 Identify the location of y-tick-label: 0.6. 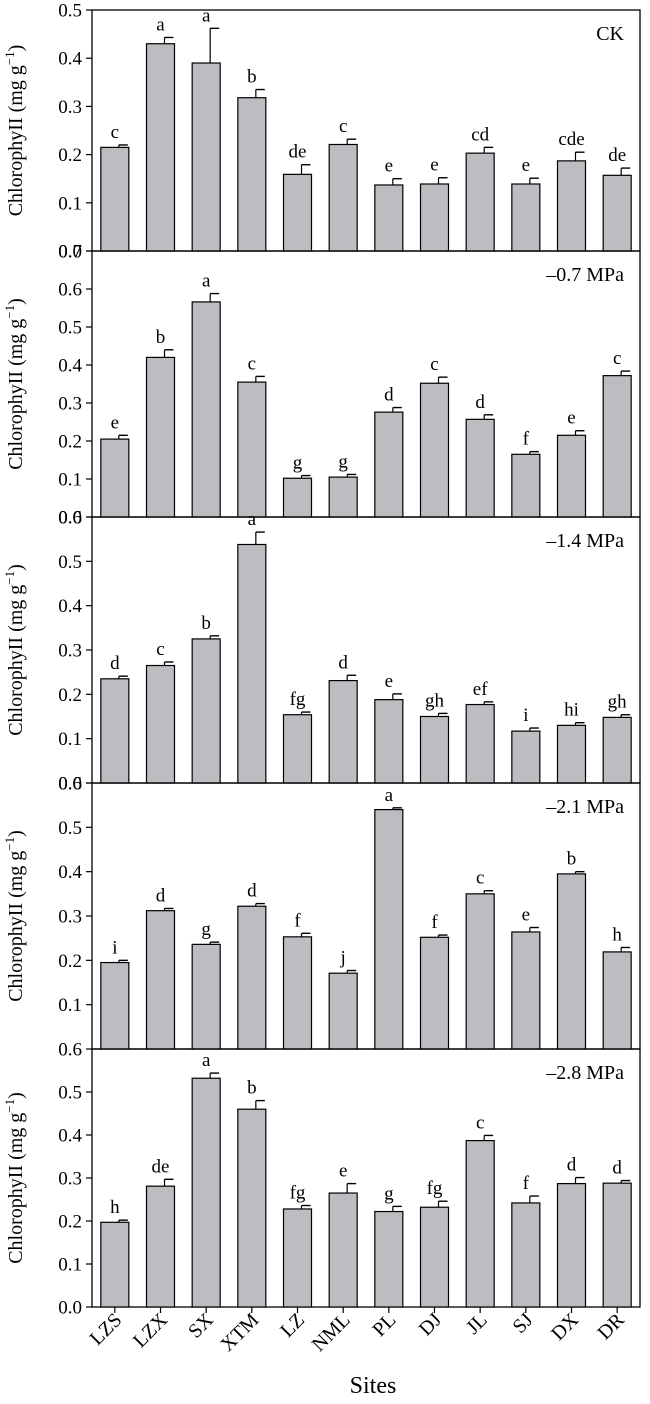
(70, 784).